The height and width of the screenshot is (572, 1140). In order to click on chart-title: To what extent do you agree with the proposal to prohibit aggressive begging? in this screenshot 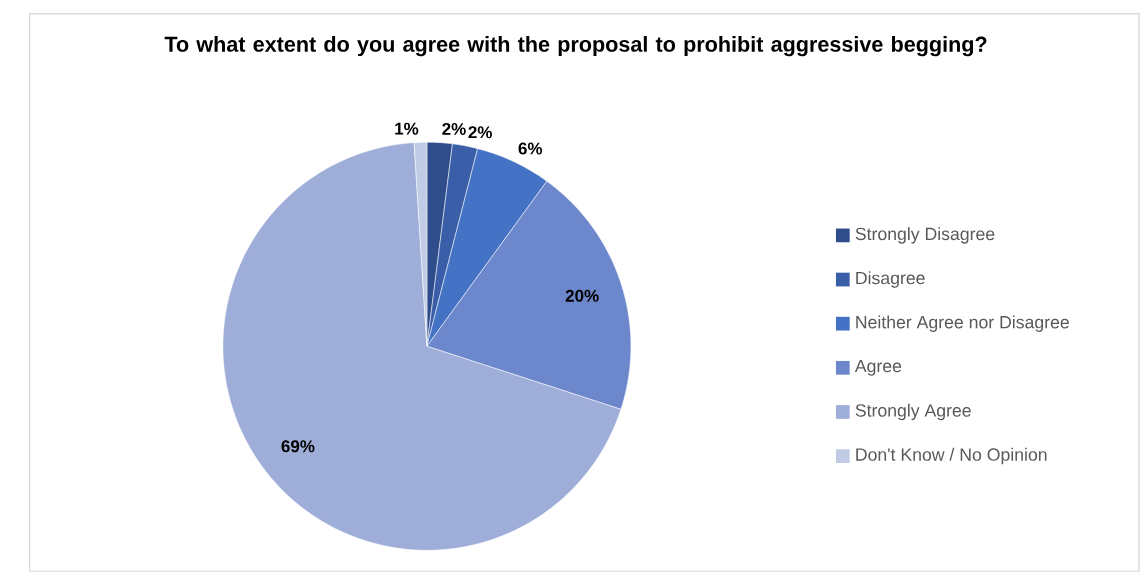, I will do `click(575, 46)`.